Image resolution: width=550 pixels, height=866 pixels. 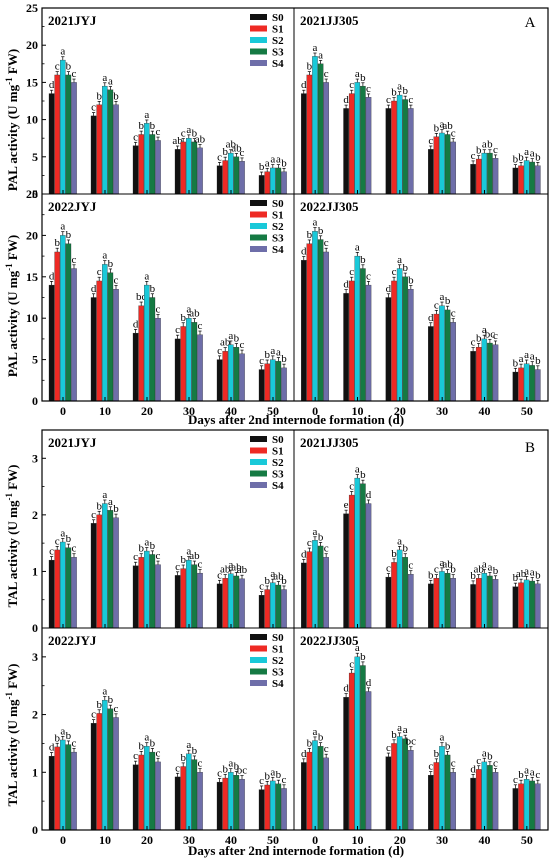 What do you see at coordinates (358, 411) in the screenshot?
I see `x-tick-label: 10` at bounding box center [358, 411].